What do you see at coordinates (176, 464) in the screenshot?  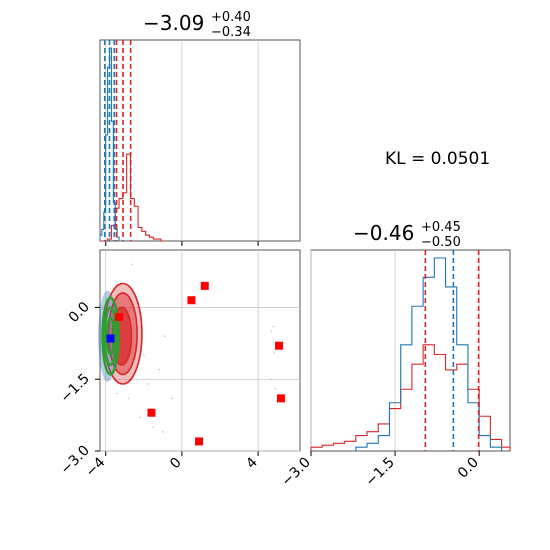 I see `scatter-x-tick-label-1: 0` at bounding box center [176, 464].